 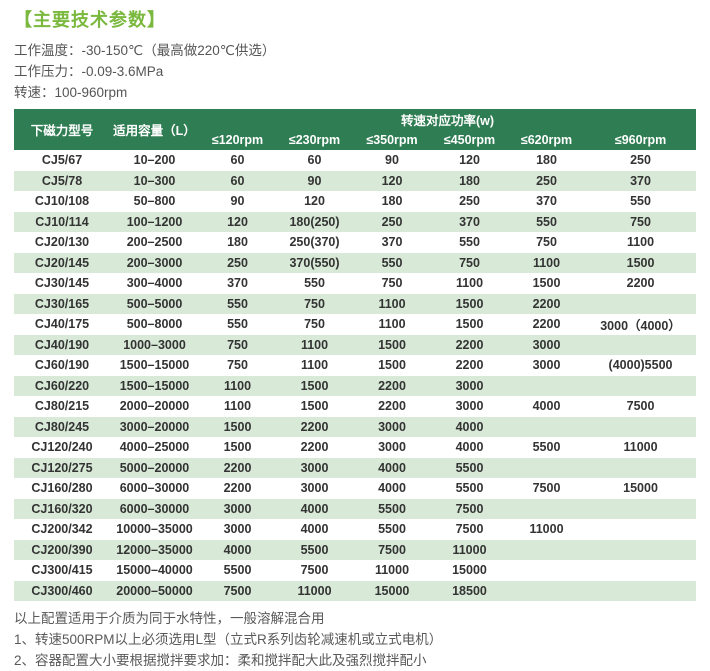 I want to click on model-cell: CJ30/165, so click(x=62, y=303).